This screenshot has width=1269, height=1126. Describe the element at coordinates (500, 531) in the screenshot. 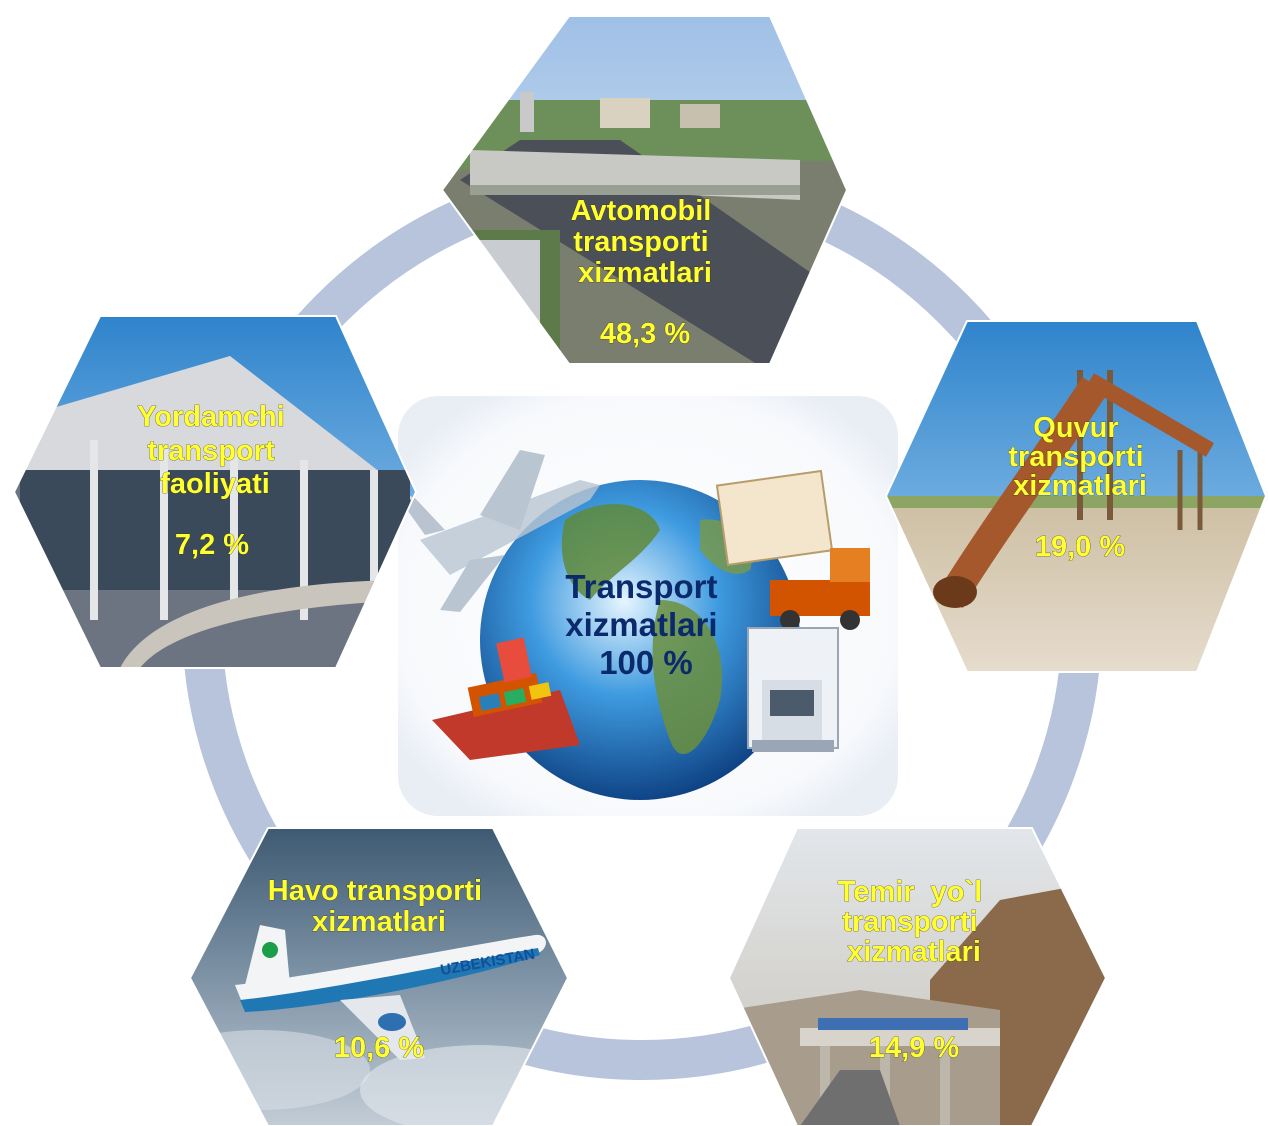

I see `airplane-icon` at that location.